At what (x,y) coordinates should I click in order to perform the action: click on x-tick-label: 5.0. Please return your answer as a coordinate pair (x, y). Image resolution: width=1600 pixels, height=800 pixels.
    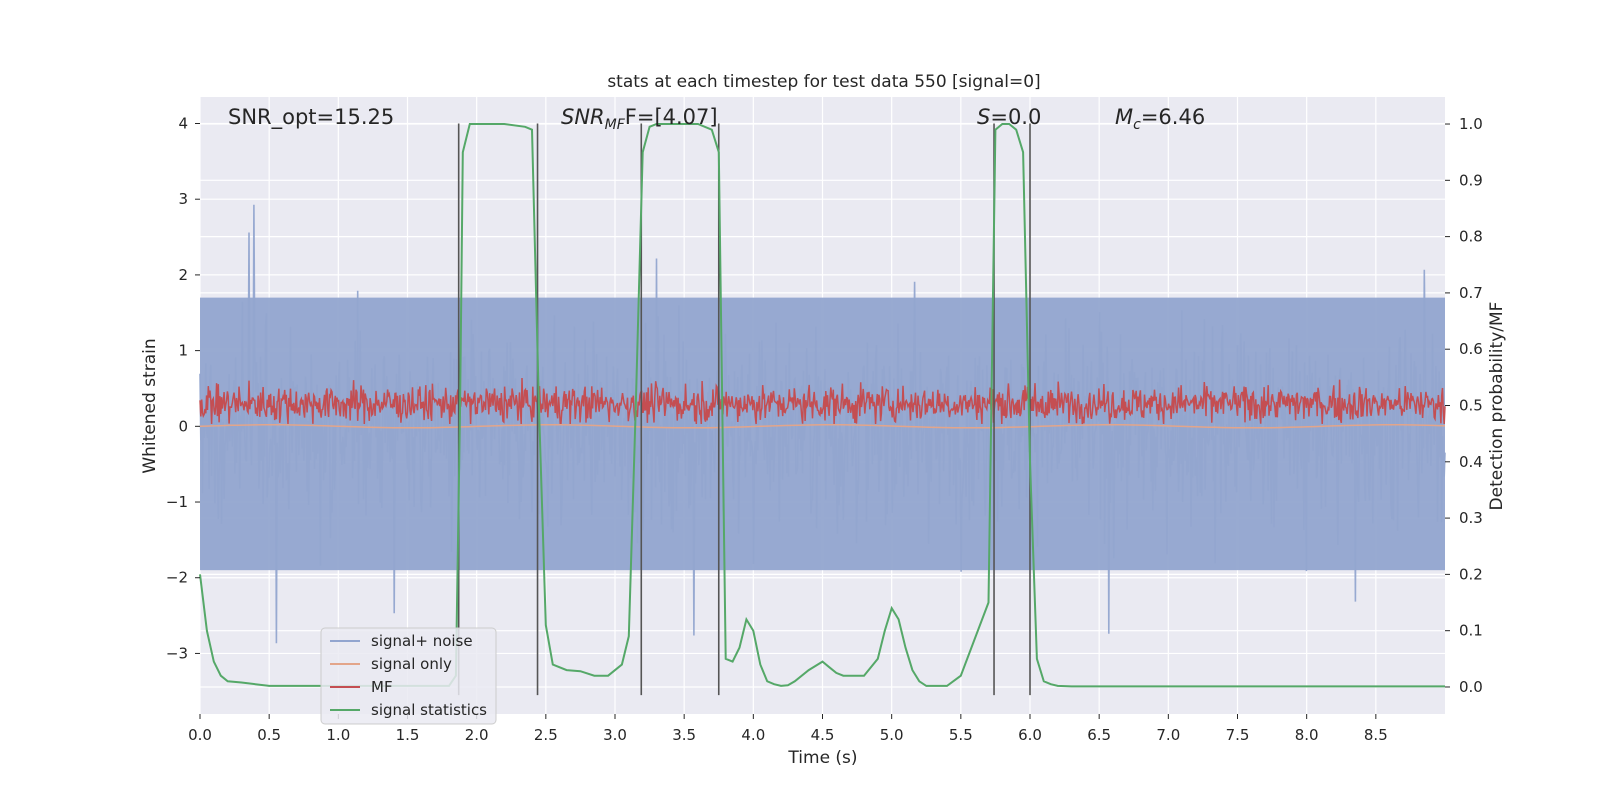
    Looking at the image, I should click on (892, 735).